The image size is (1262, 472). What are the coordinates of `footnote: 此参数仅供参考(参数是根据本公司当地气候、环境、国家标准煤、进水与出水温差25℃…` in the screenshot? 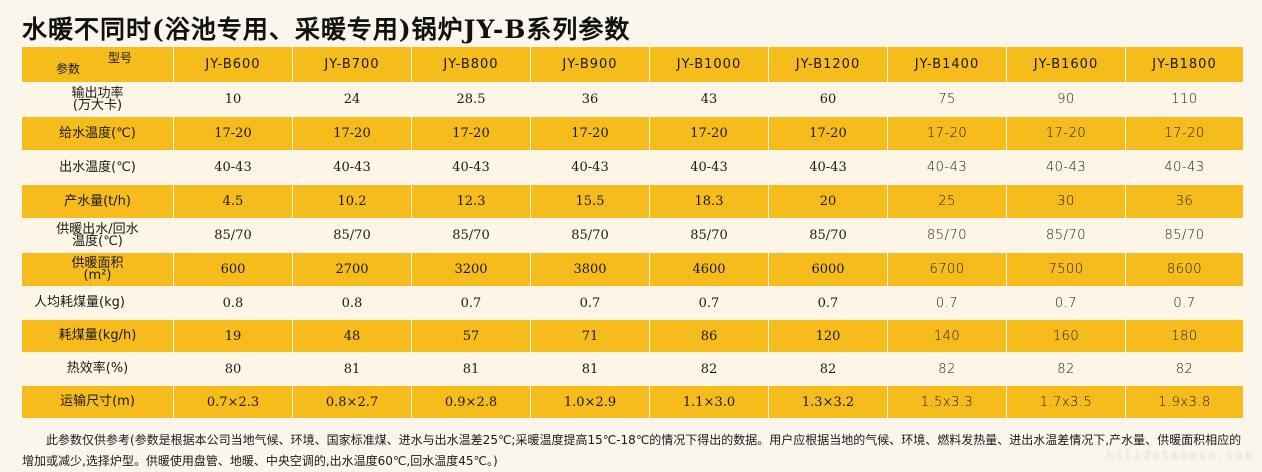 It's located at (632, 450).